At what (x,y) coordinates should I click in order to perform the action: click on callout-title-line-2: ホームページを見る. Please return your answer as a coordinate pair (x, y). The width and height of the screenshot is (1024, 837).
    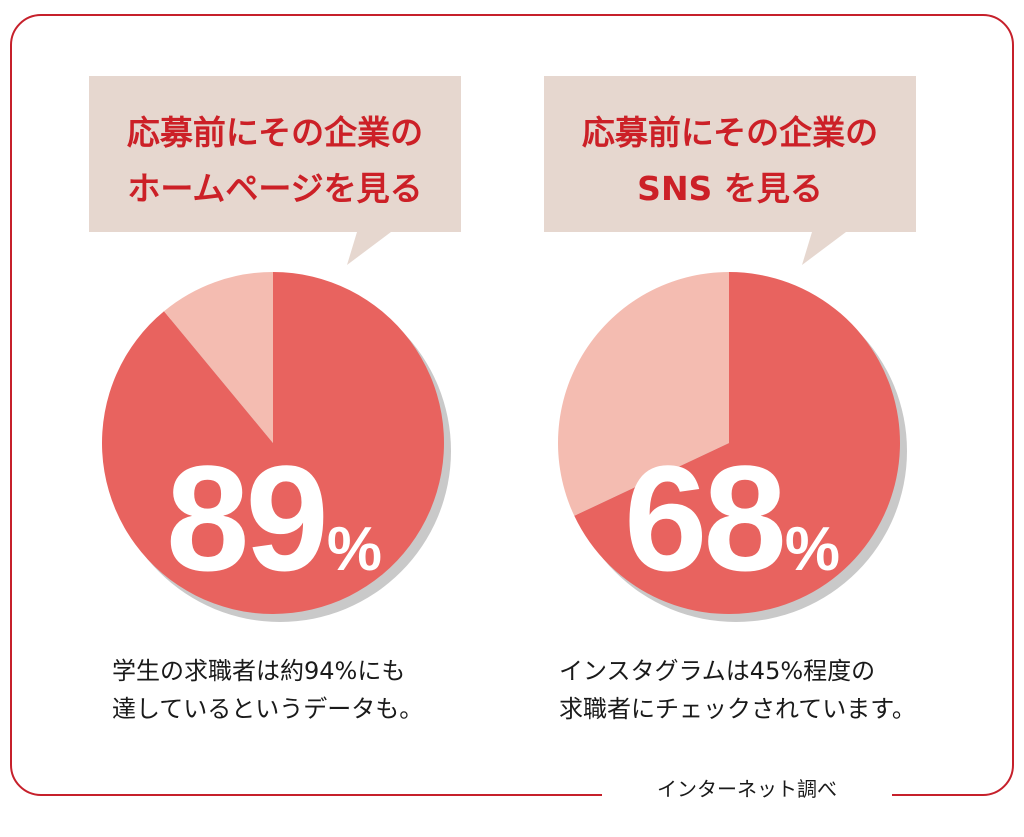
    Looking at the image, I should click on (275, 188).